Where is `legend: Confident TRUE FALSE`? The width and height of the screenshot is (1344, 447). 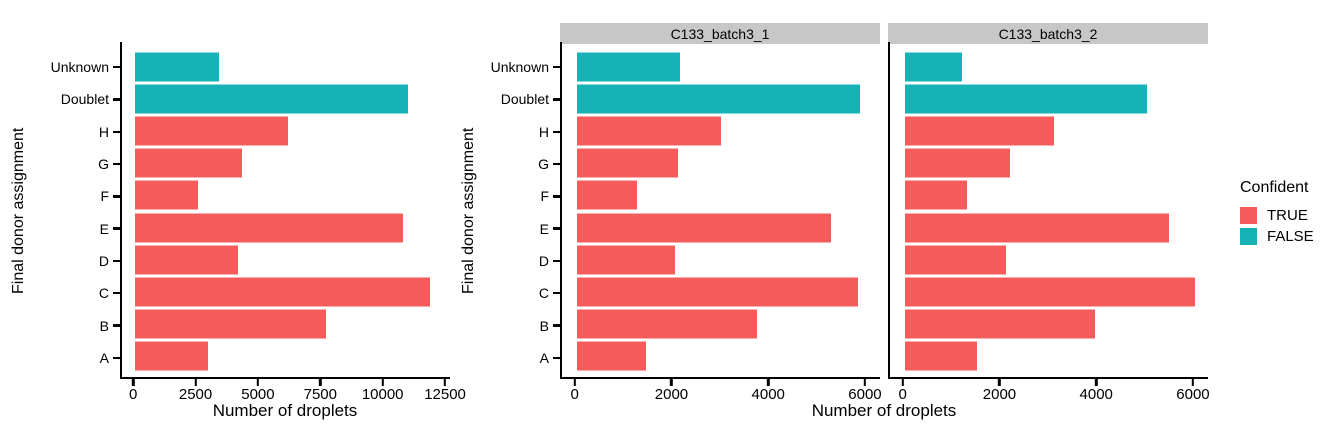
legend: Confident TRUE FALSE is located at coordinates (1290, 214).